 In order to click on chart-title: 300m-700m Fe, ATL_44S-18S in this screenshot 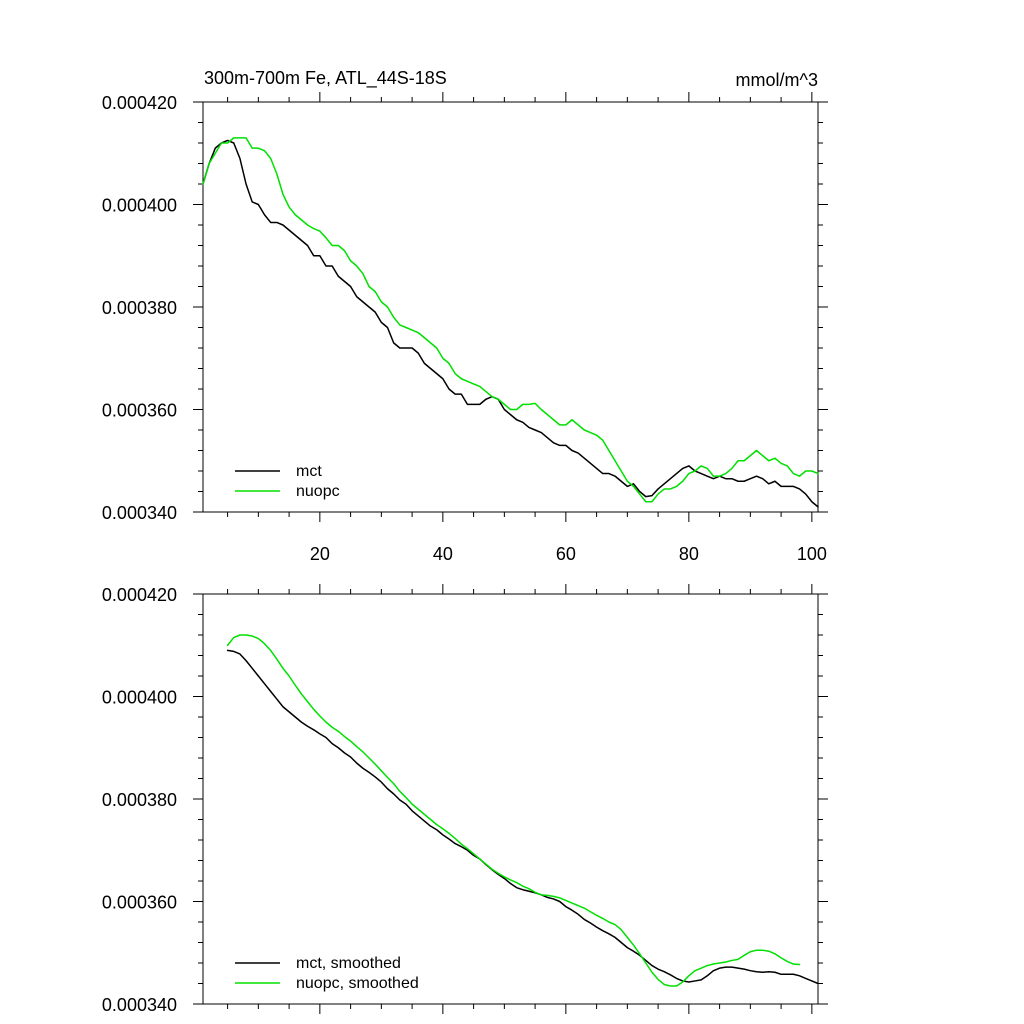, I will do `click(325, 78)`.